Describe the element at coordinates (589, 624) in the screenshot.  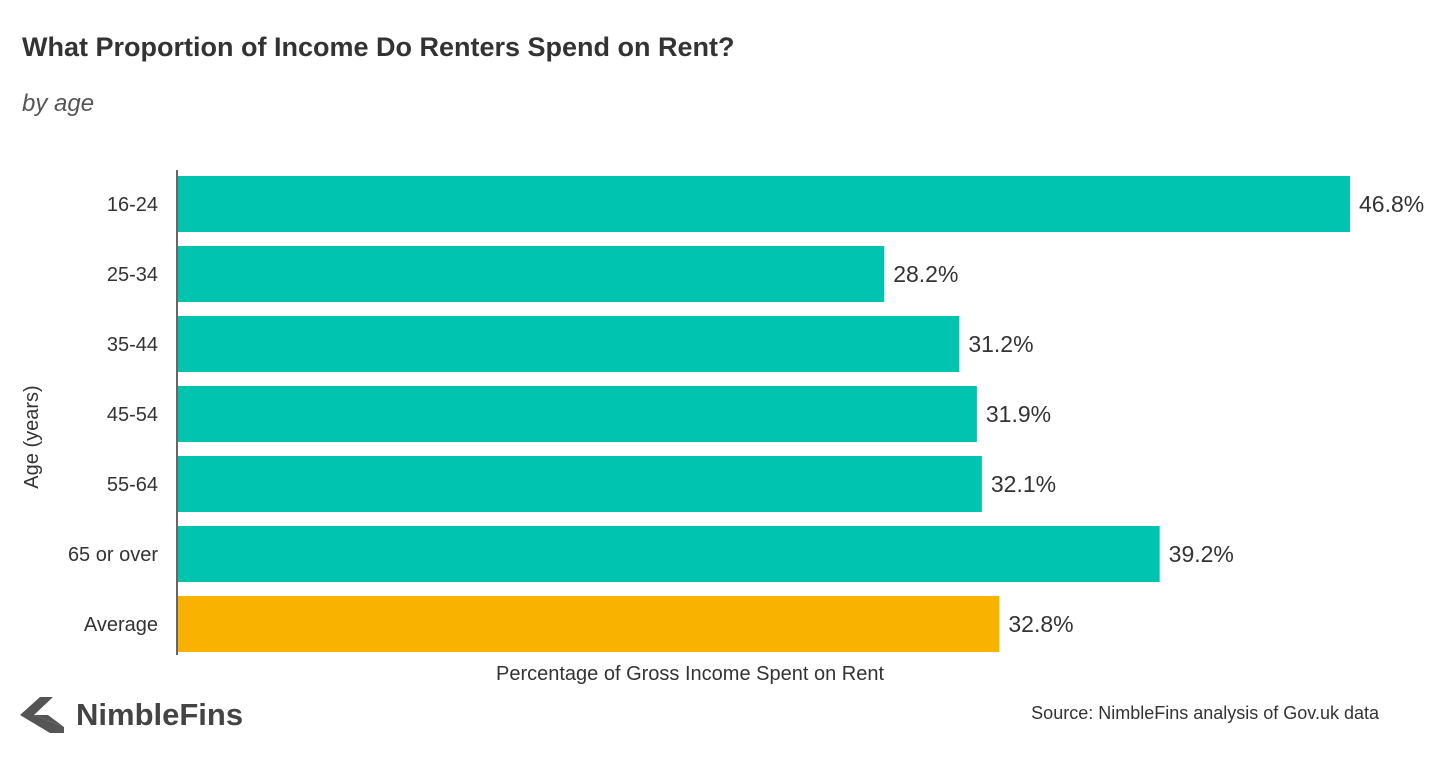
I see `bar-average` at that location.